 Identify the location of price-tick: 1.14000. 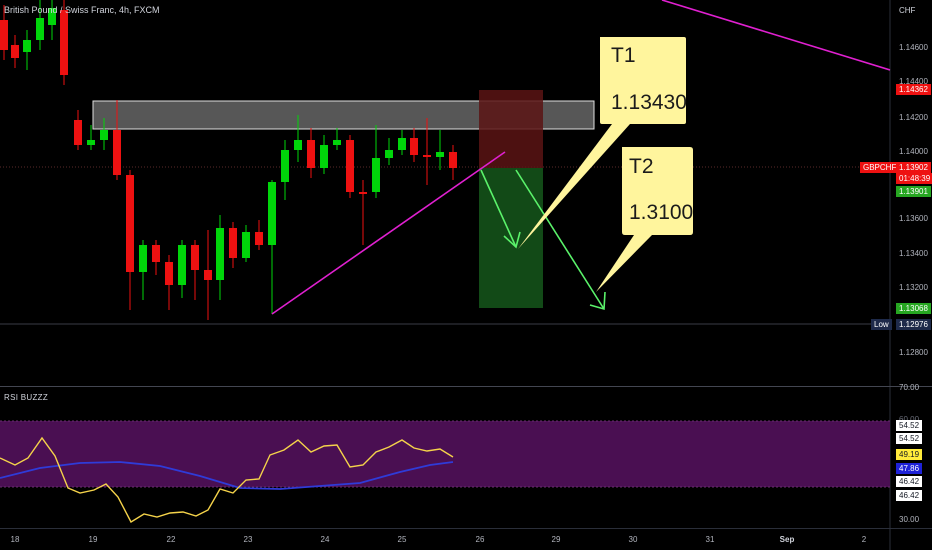
(913, 151).